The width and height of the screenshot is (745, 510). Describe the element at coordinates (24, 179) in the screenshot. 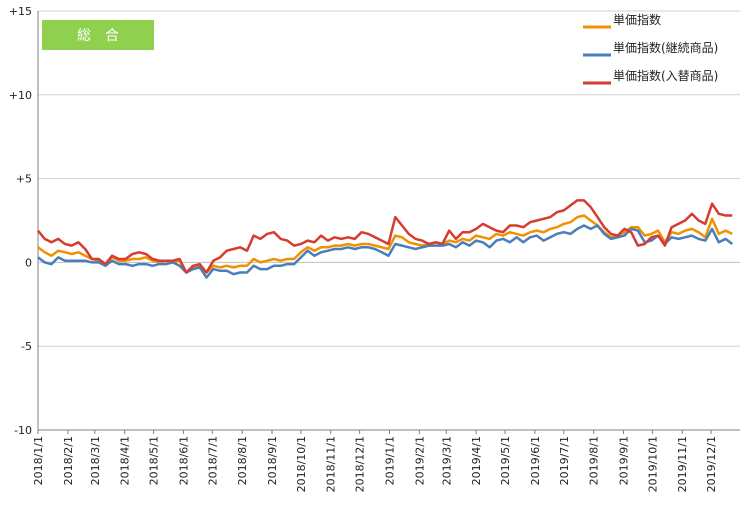

I see `y-tick-label: +5` at that location.